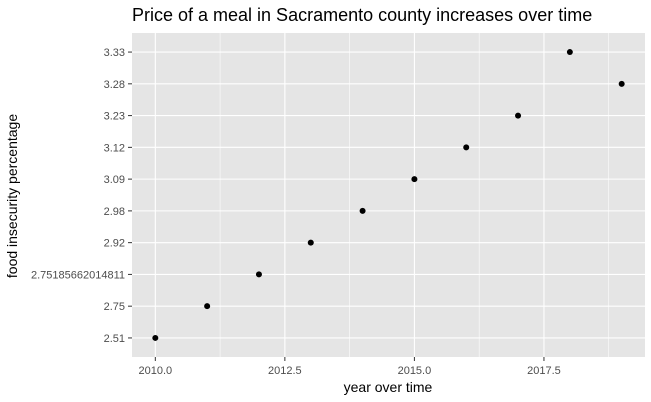 This screenshot has height=402, width=651. What do you see at coordinates (388, 387) in the screenshot?
I see `x-axis-title: year over time` at bounding box center [388, 387].